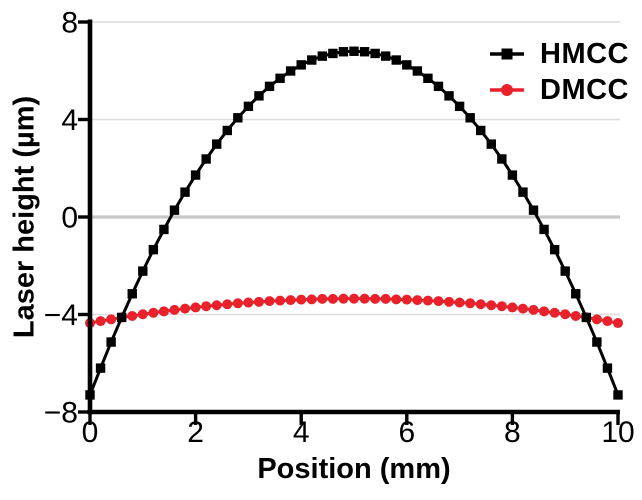  What do you see at coordinates (512, 432) in the screenshot?
I see `x-tick-label-8: 8` at bounding box center [512, 432].